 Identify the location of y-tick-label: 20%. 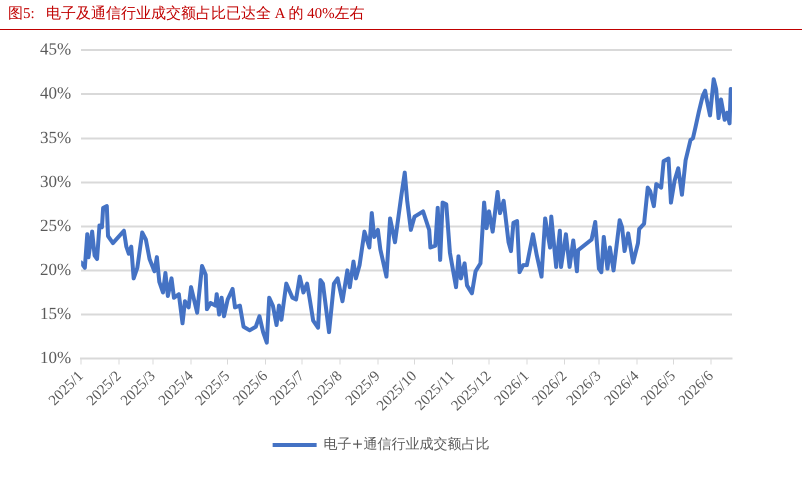
(56, 269).